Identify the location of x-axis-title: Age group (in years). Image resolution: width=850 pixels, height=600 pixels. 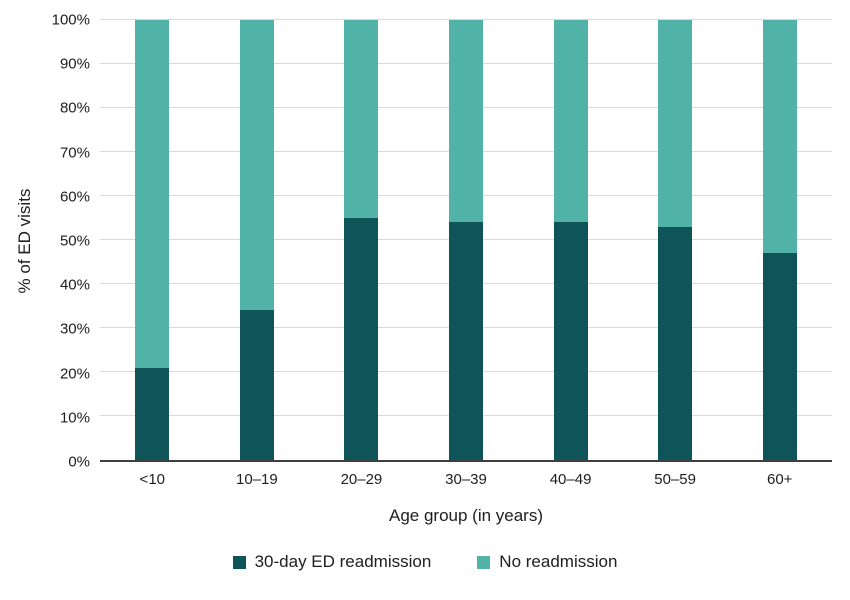
(466, 515).